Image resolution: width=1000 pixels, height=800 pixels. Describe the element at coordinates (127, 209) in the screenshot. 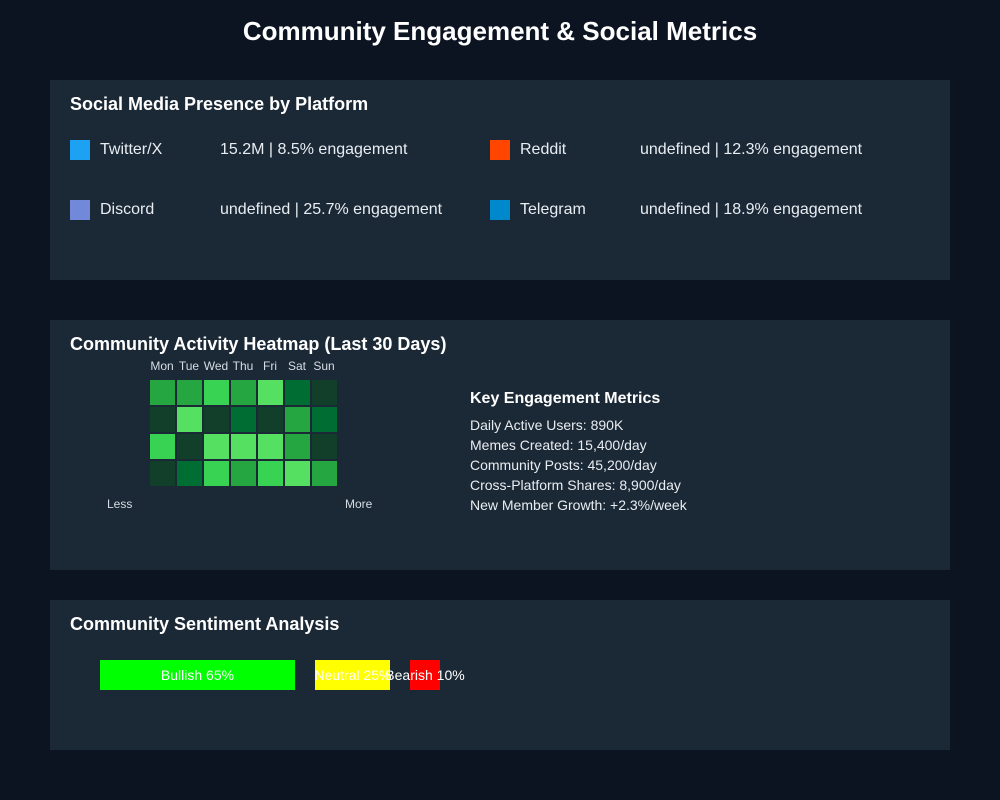

I see `platform-name: Discord` at that location.